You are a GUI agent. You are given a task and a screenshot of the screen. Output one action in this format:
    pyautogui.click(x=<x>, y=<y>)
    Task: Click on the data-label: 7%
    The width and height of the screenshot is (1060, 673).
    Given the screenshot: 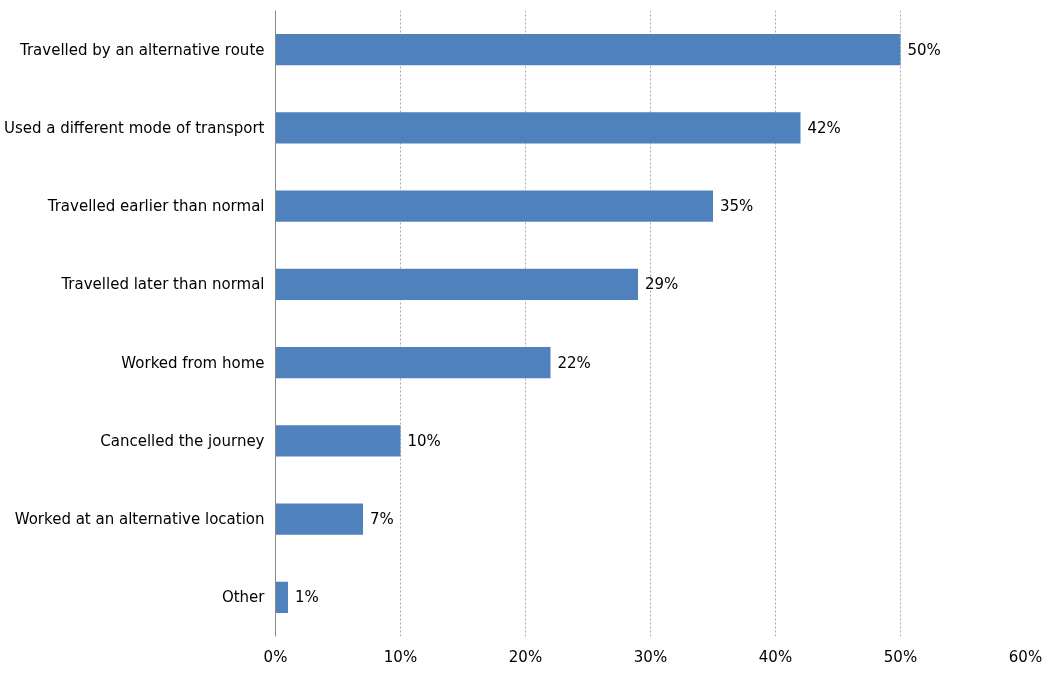 What is the action you would take?
    pyautogui.click(x=382, y=519)
    